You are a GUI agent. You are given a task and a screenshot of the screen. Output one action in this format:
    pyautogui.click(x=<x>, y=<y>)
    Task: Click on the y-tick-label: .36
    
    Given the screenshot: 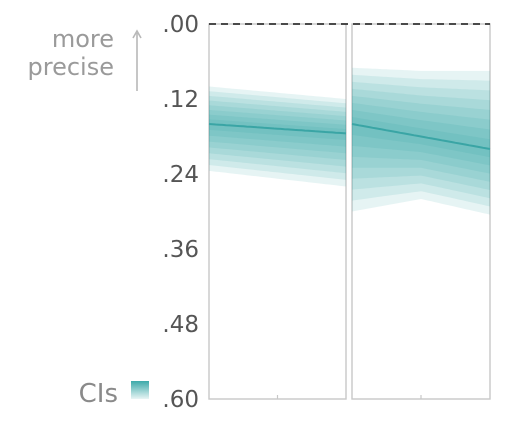 What is the action you would take?
    pyautogui.click(x=180, y=250)
    